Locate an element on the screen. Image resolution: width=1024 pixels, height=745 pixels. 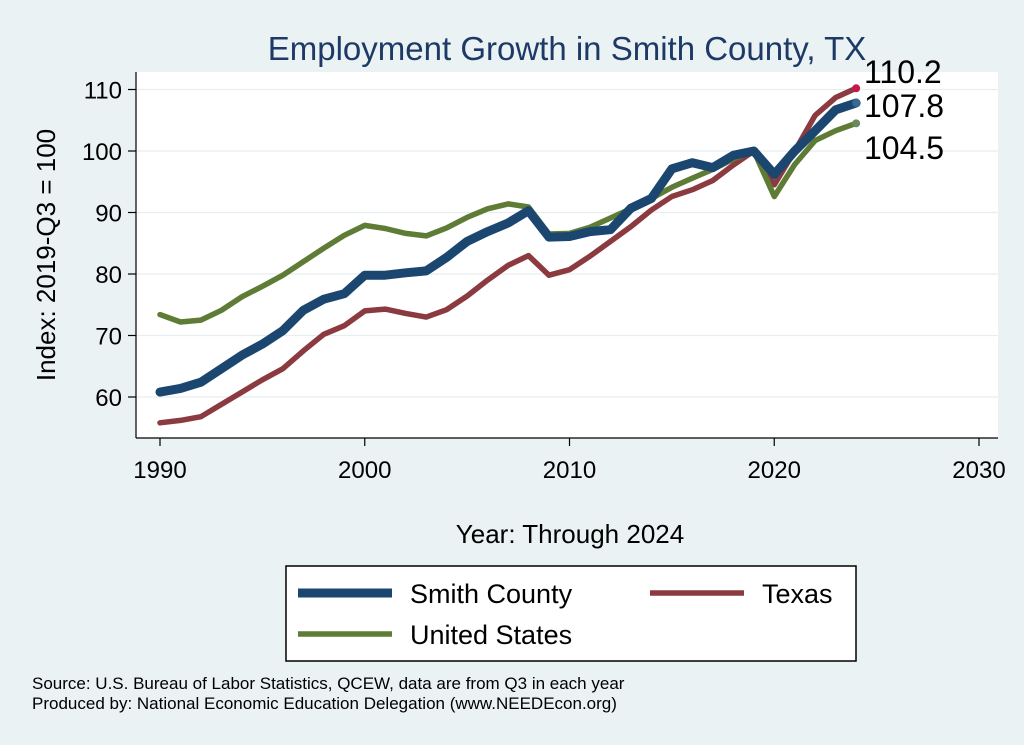
legend-label-texas: Texas is located at coordinates (797, 594).